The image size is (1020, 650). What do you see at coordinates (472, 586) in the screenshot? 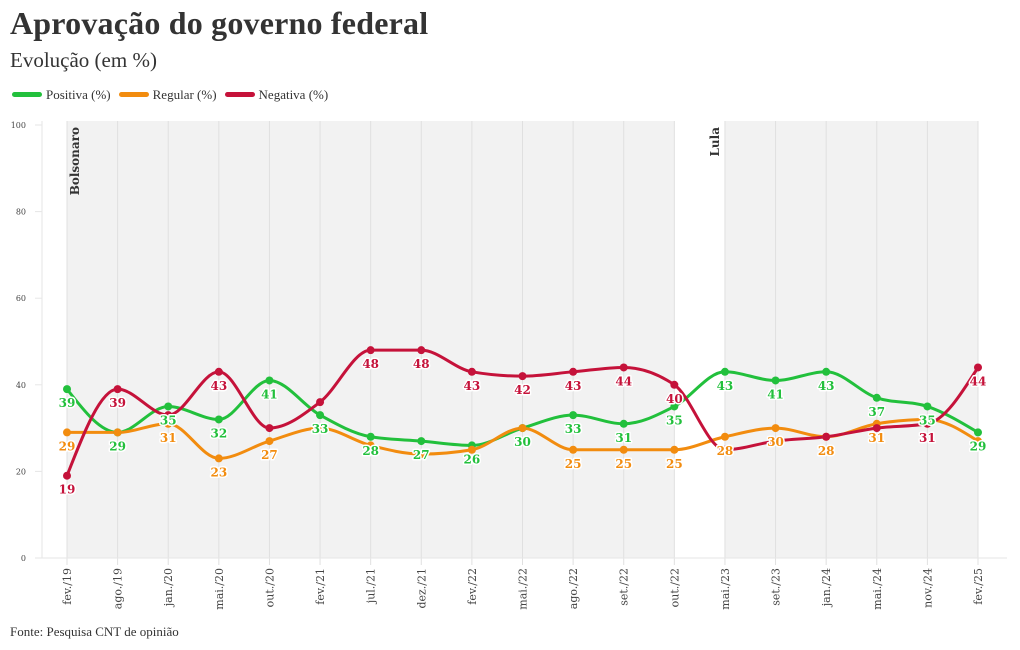
I see `x-tick-label: fev./22` at bounding box center [472, 586].